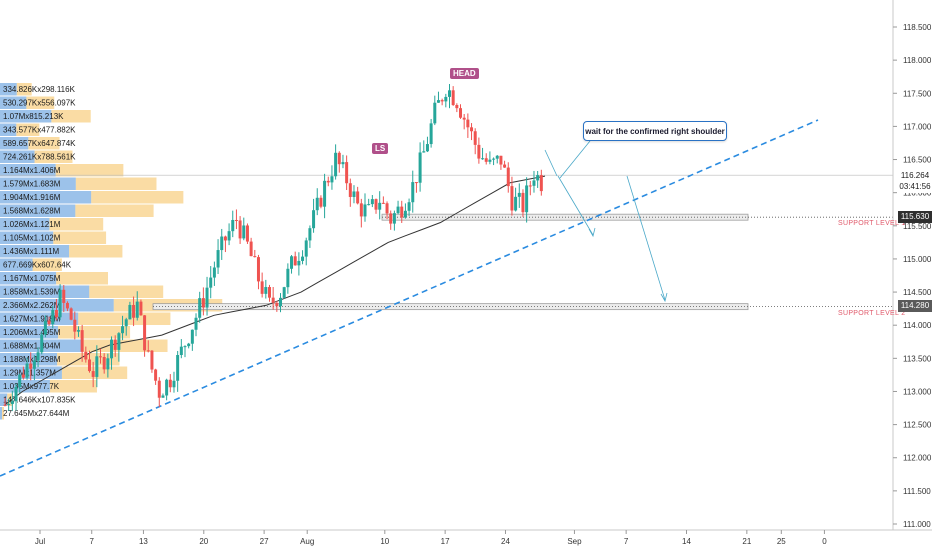 This screenshot has width=932, height=550. I want to click on y-tick-label: 116.500, so click(917, 160).